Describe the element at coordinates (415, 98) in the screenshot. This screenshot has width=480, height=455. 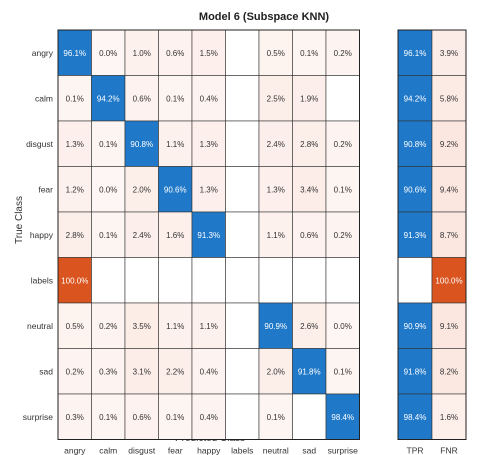
I see `tpr-label: 94.2%` at that location.